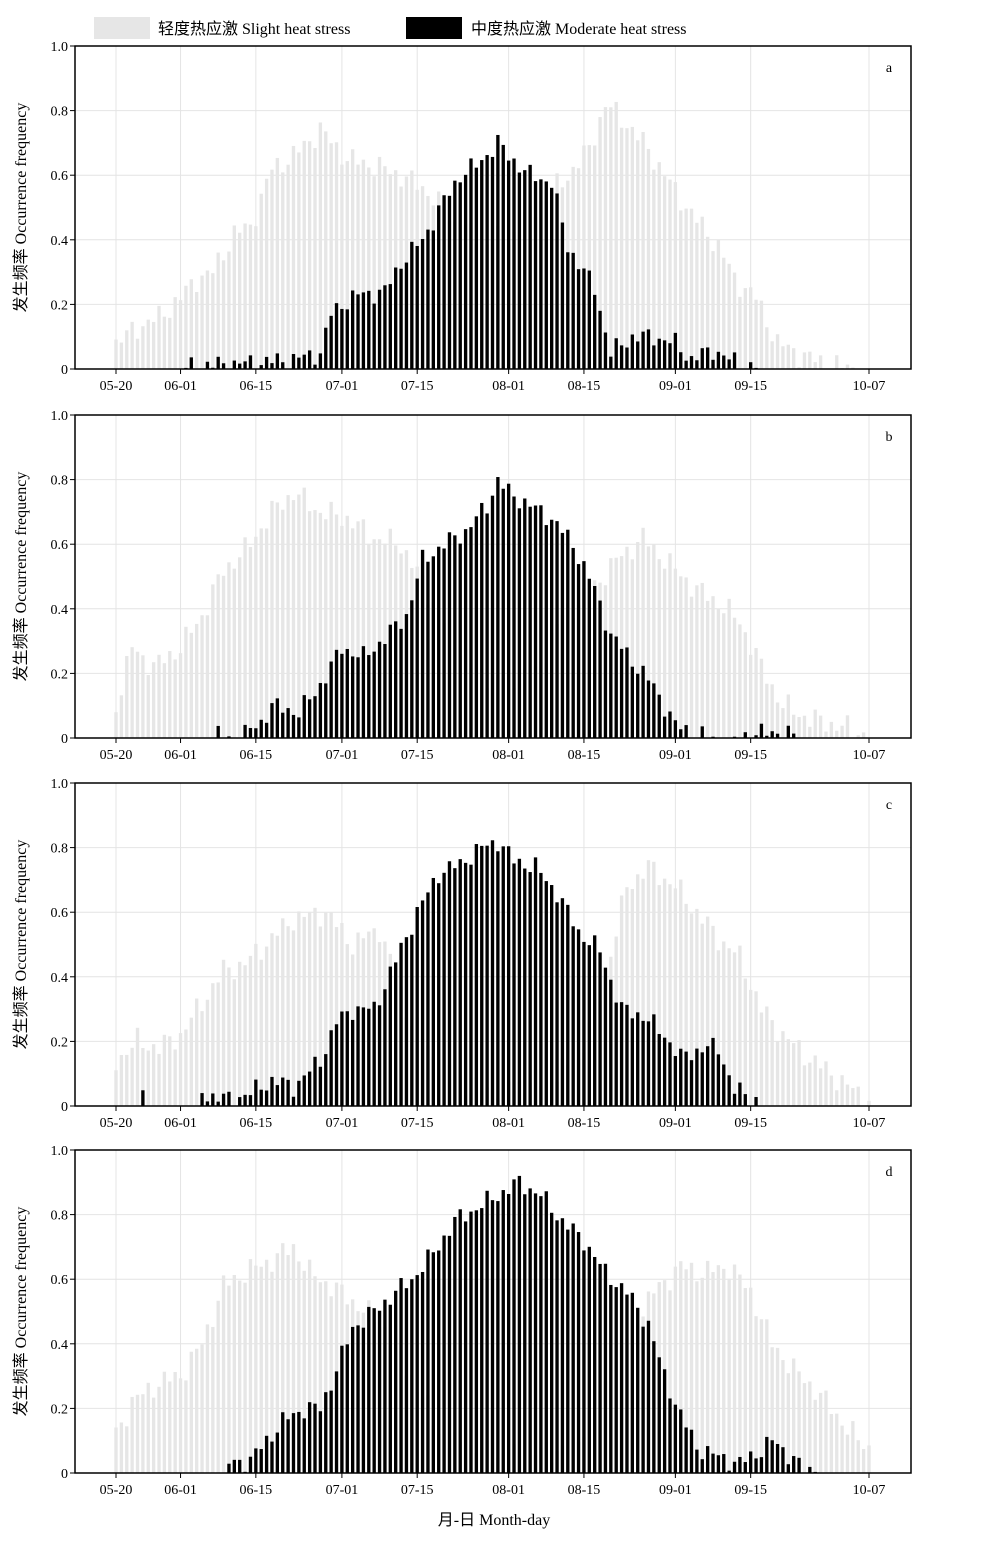 This screenshot has height=1552, width=988. I want to click on y-tick-label: 0.4, so click(60, 241).